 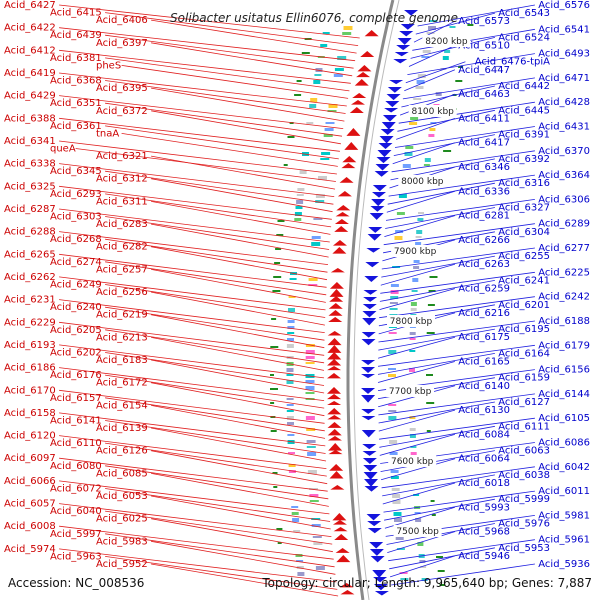 What do you see at coordinates (76, 285) in the screenshot?
I see `gene-label: Acid_6249` at bounding box center [76, 285].